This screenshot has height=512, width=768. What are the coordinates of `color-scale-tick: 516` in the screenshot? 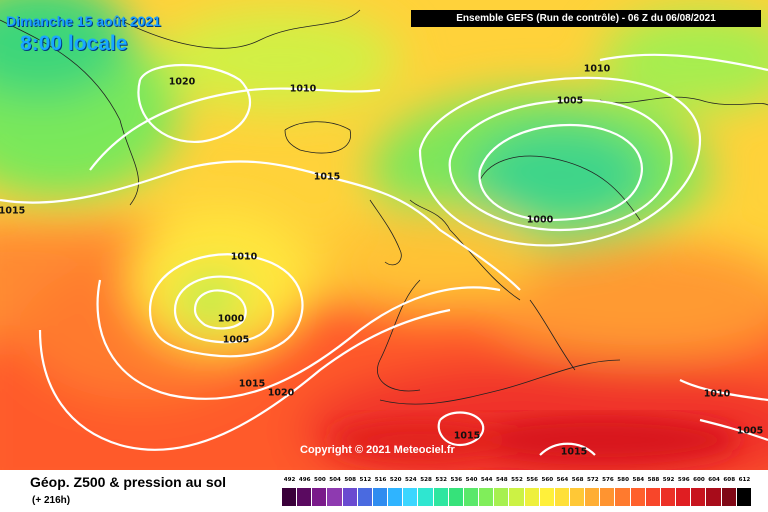 It's located at (380, 480).